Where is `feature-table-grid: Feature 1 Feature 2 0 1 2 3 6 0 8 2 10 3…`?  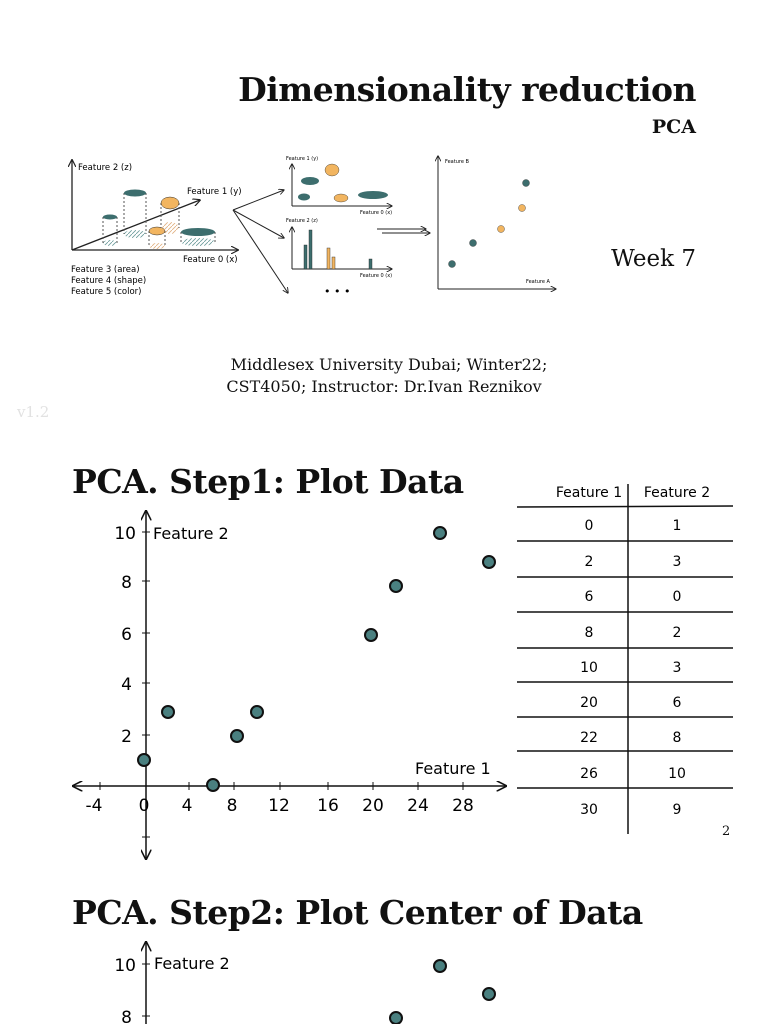
feature-table-grid: Feature 1 Feature 2 0 1 2 3 6 0 8 2 10 3… is located at coordinates (625, 659).